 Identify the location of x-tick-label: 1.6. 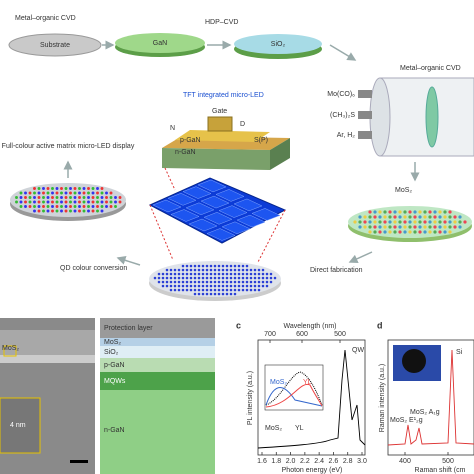
(262, 461).